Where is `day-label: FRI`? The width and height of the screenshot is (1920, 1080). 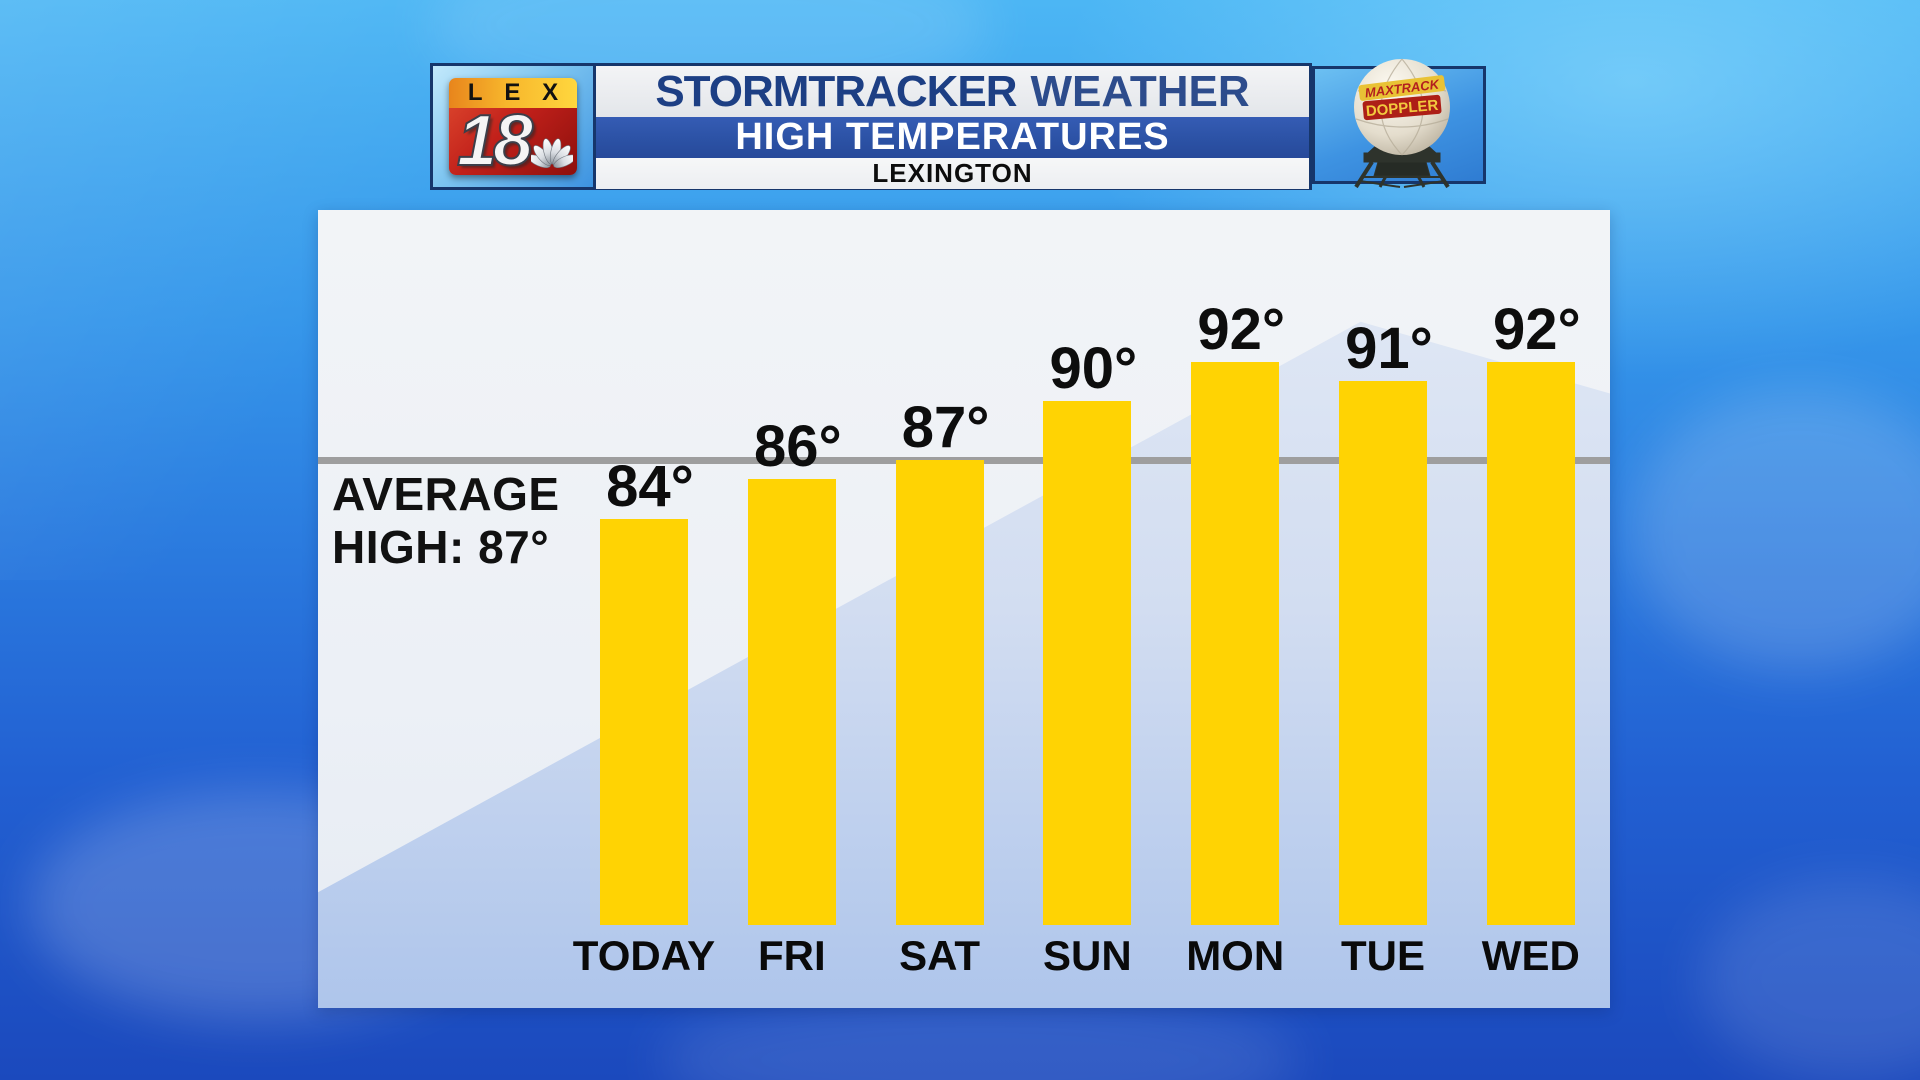 day-label: FRI is located at coordinates (791, 955).